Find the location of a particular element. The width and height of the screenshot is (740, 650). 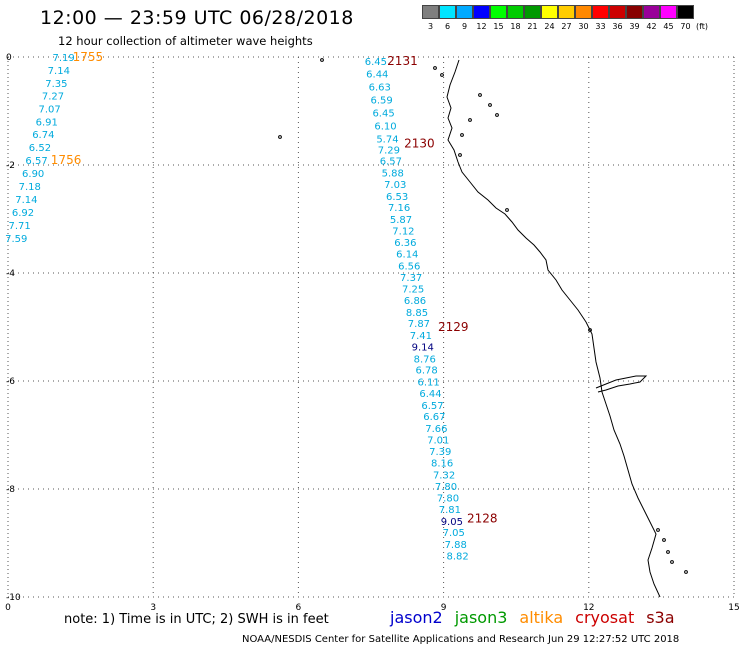

satellite-name: s3a is located at coordinates (660, 617).